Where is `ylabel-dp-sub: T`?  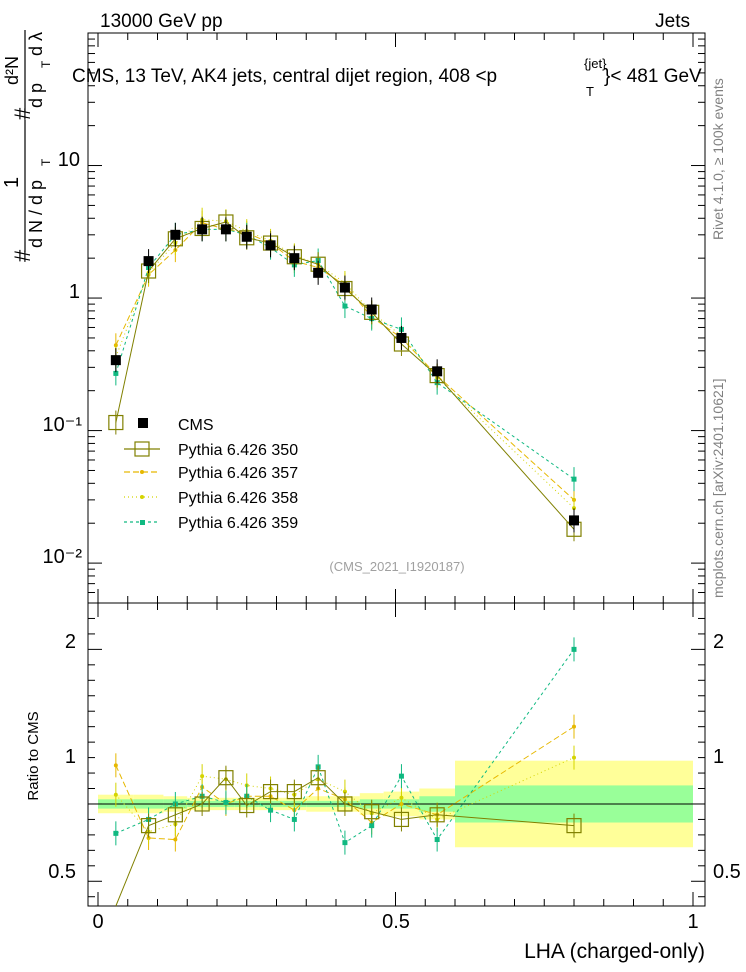
ylabel-dp-sub: T is located at coordinates (46, 64).